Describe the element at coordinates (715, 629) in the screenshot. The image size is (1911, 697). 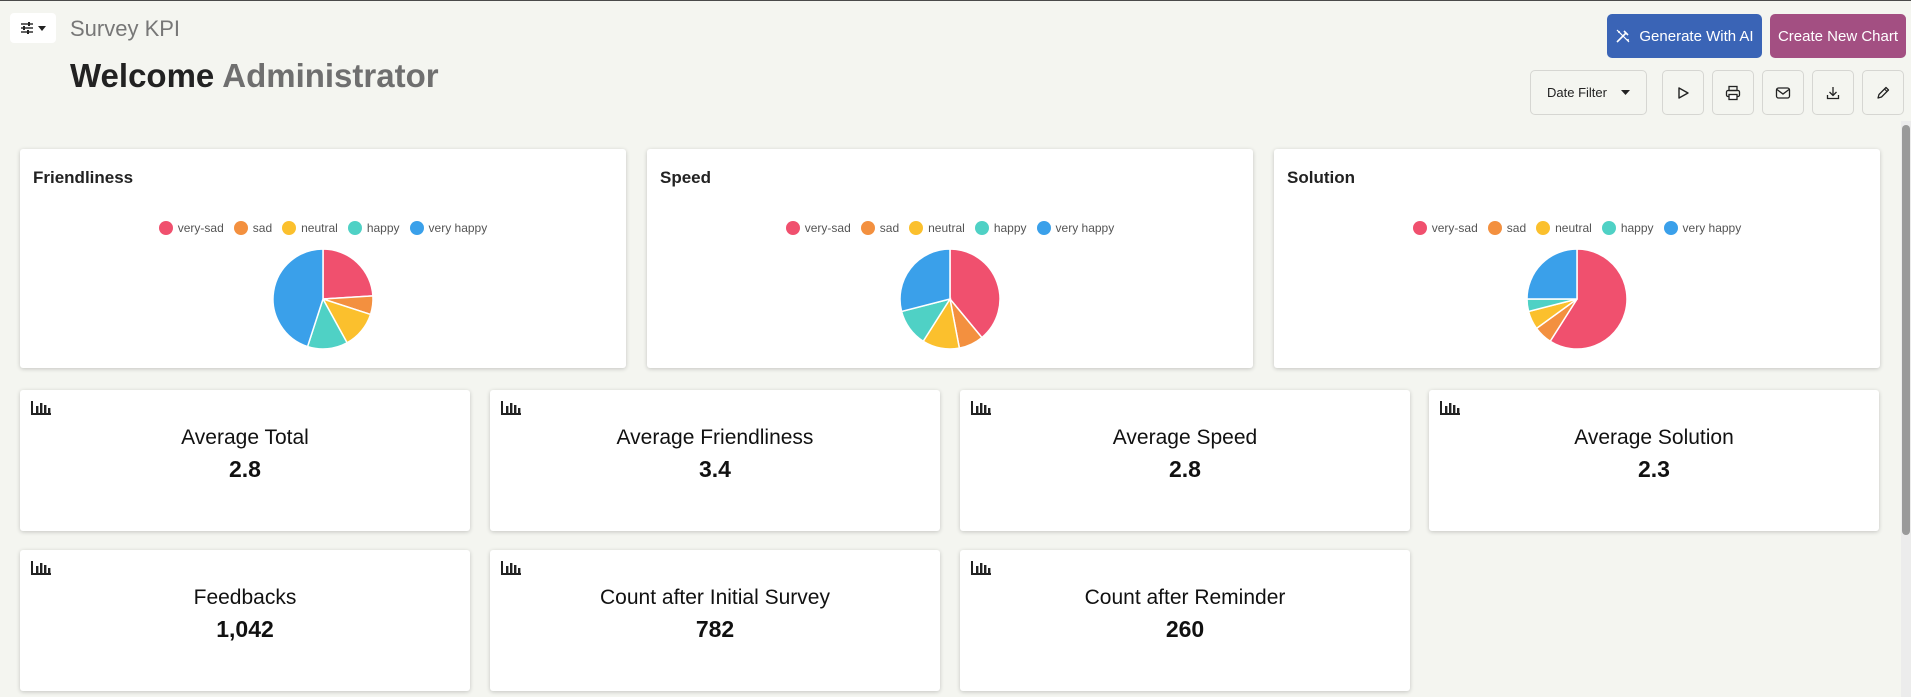
I see `kpi-value: 782` at that location.